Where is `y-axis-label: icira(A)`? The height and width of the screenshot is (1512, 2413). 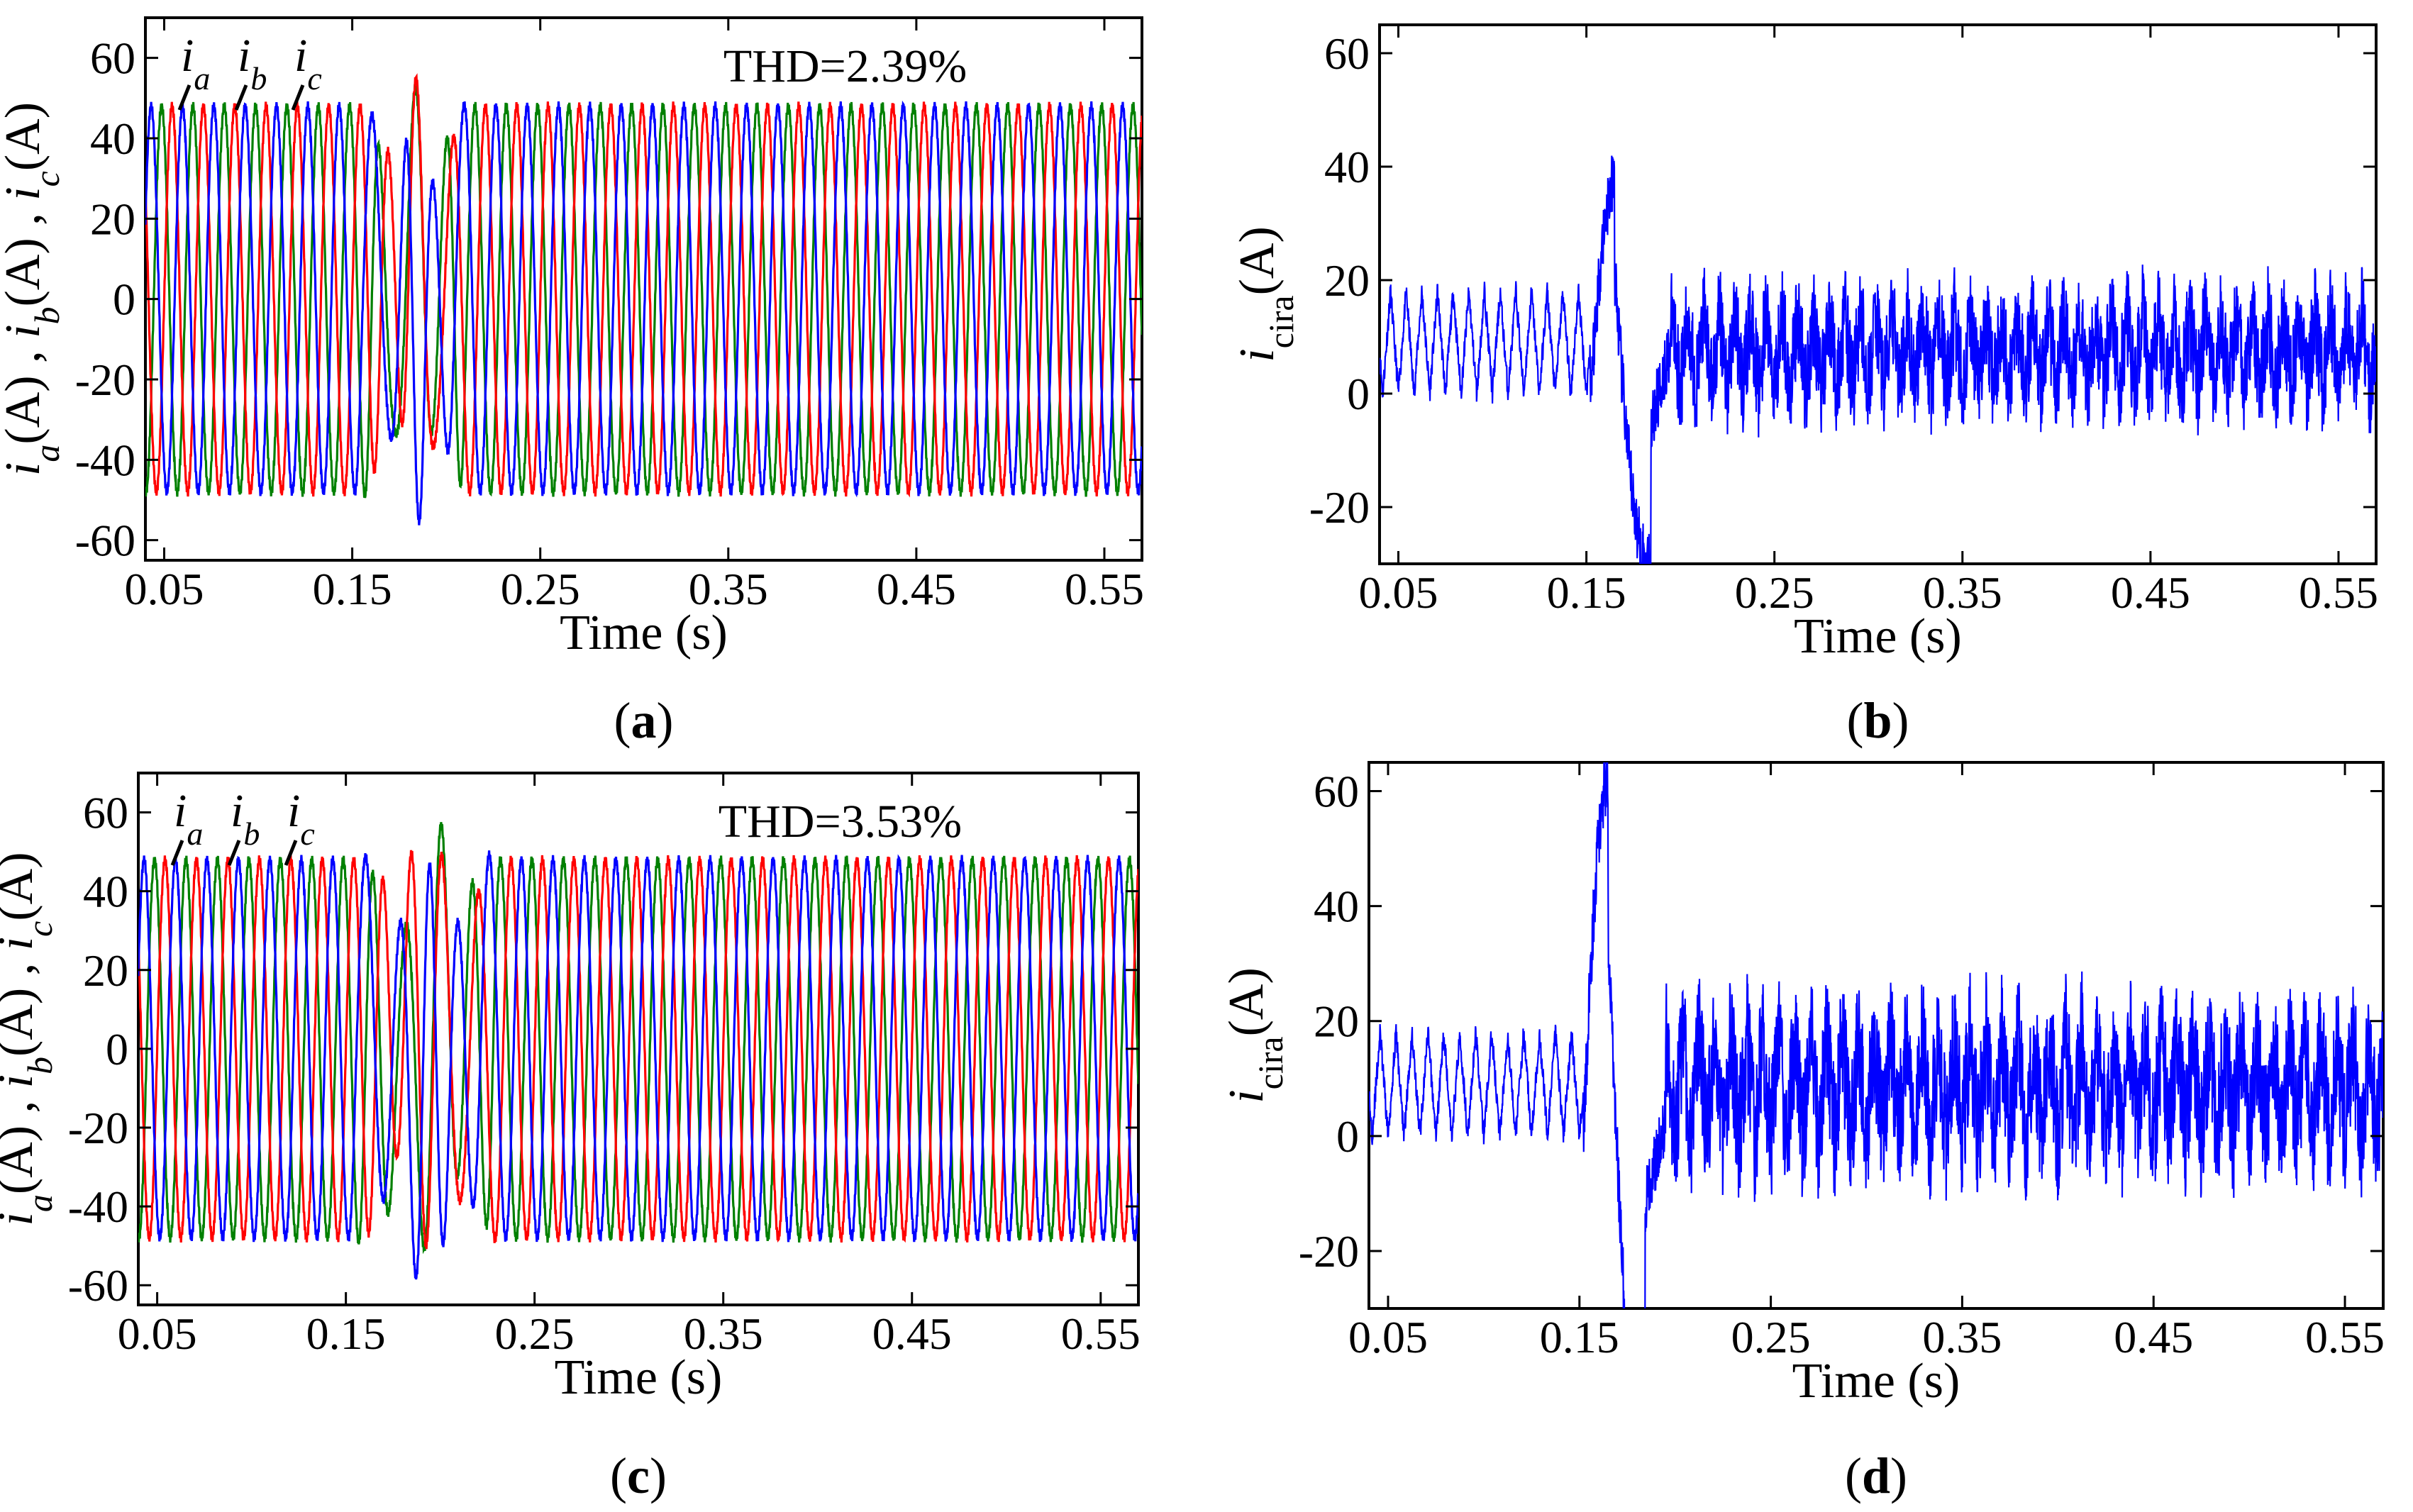
y-axis-label: icira(A) is located at coordinates (1265, 294).